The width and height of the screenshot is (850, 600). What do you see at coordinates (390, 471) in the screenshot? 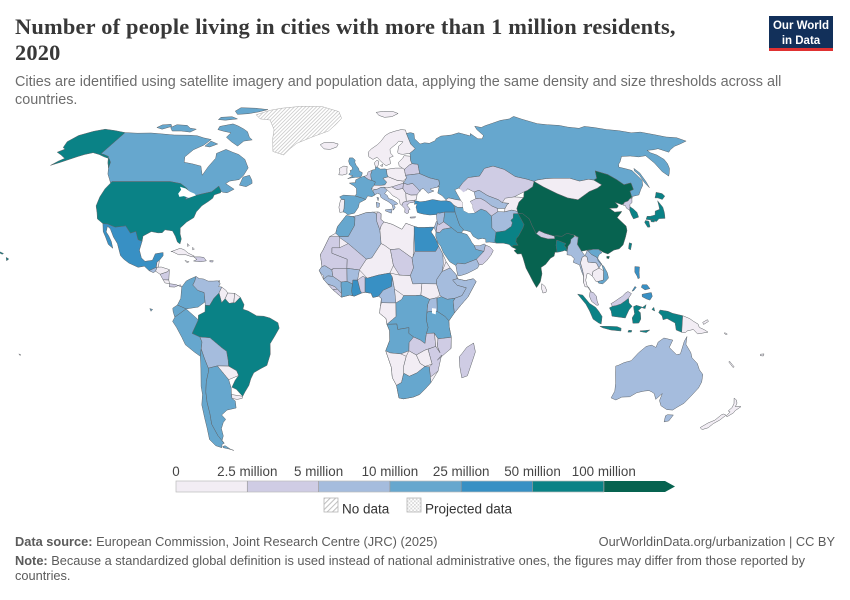
I see `svg-text: 10 million` at bounding box center [390, 471].